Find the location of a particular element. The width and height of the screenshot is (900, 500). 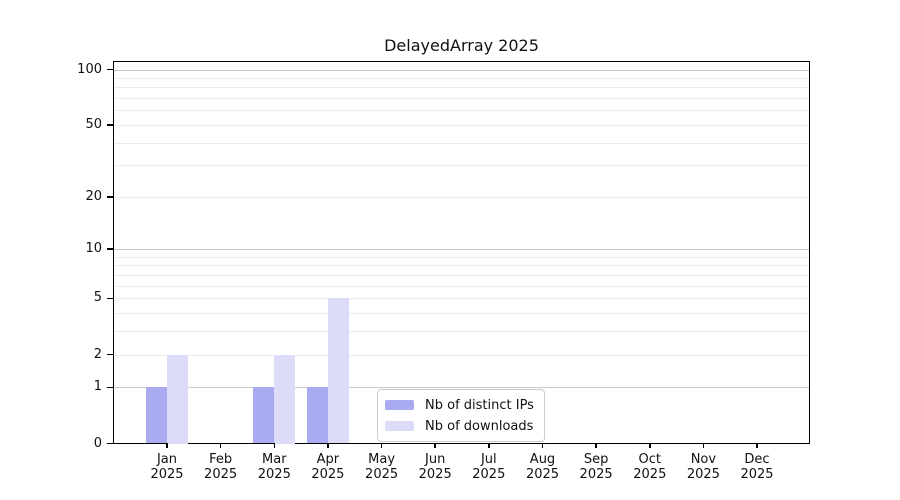

x-tick-label-feb: Feb 2025 is located at coordinates (221, 467).